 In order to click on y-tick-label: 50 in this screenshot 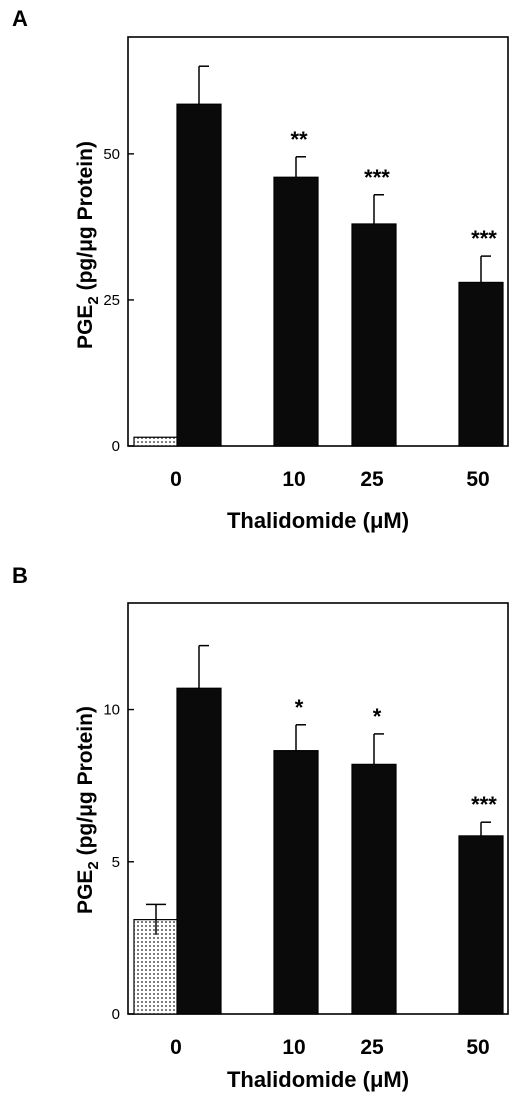, I will do `click(111, 154)`.